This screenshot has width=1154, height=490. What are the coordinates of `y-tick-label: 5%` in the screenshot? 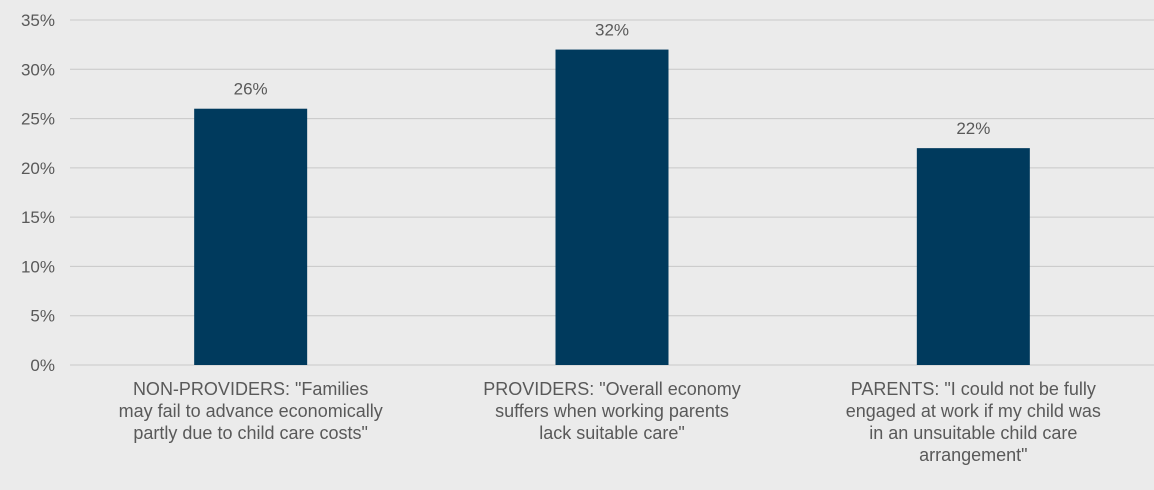 It's located at (42, 316).